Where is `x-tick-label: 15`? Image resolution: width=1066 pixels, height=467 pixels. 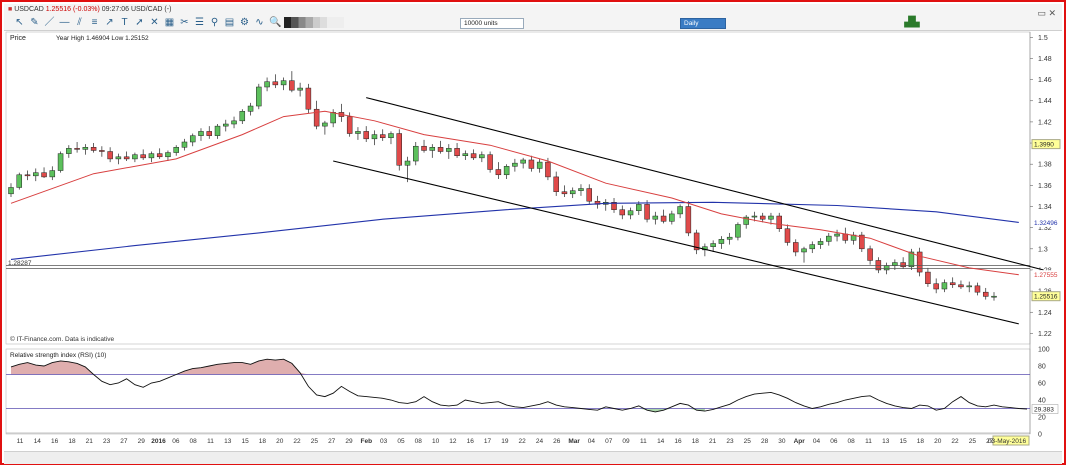
x-tick-label: 15 is located at coordinates (903, 441).